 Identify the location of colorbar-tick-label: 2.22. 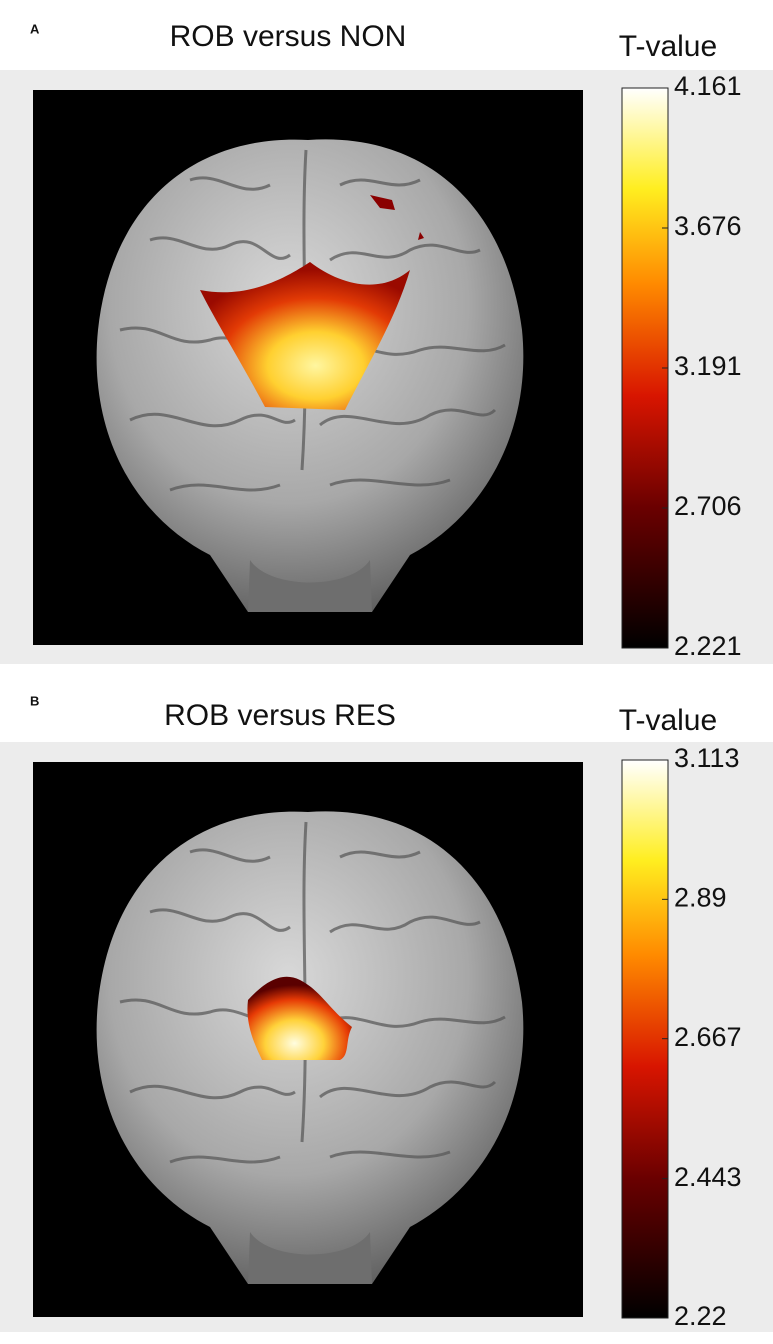
(700, 1316).